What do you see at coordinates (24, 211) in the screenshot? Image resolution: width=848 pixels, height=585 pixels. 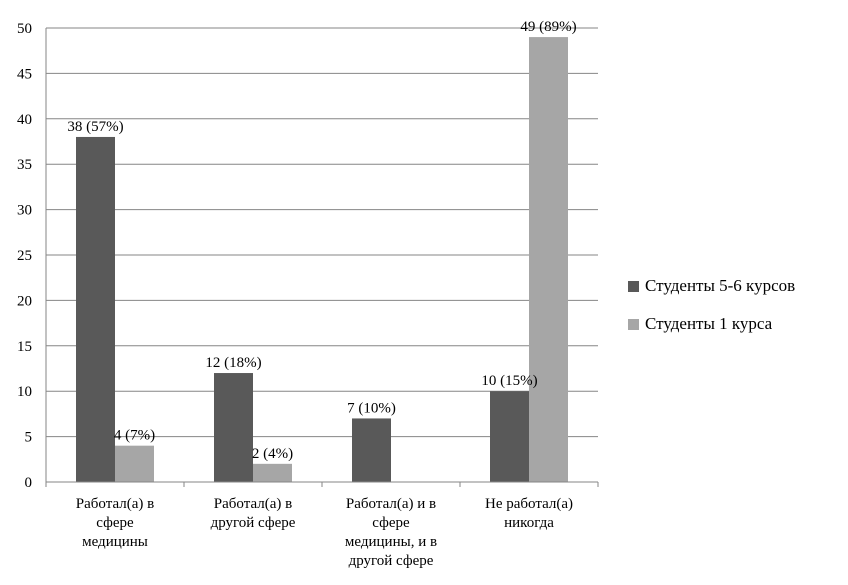 I see `y-tick-label: 30` at bounding box center [24, 211].